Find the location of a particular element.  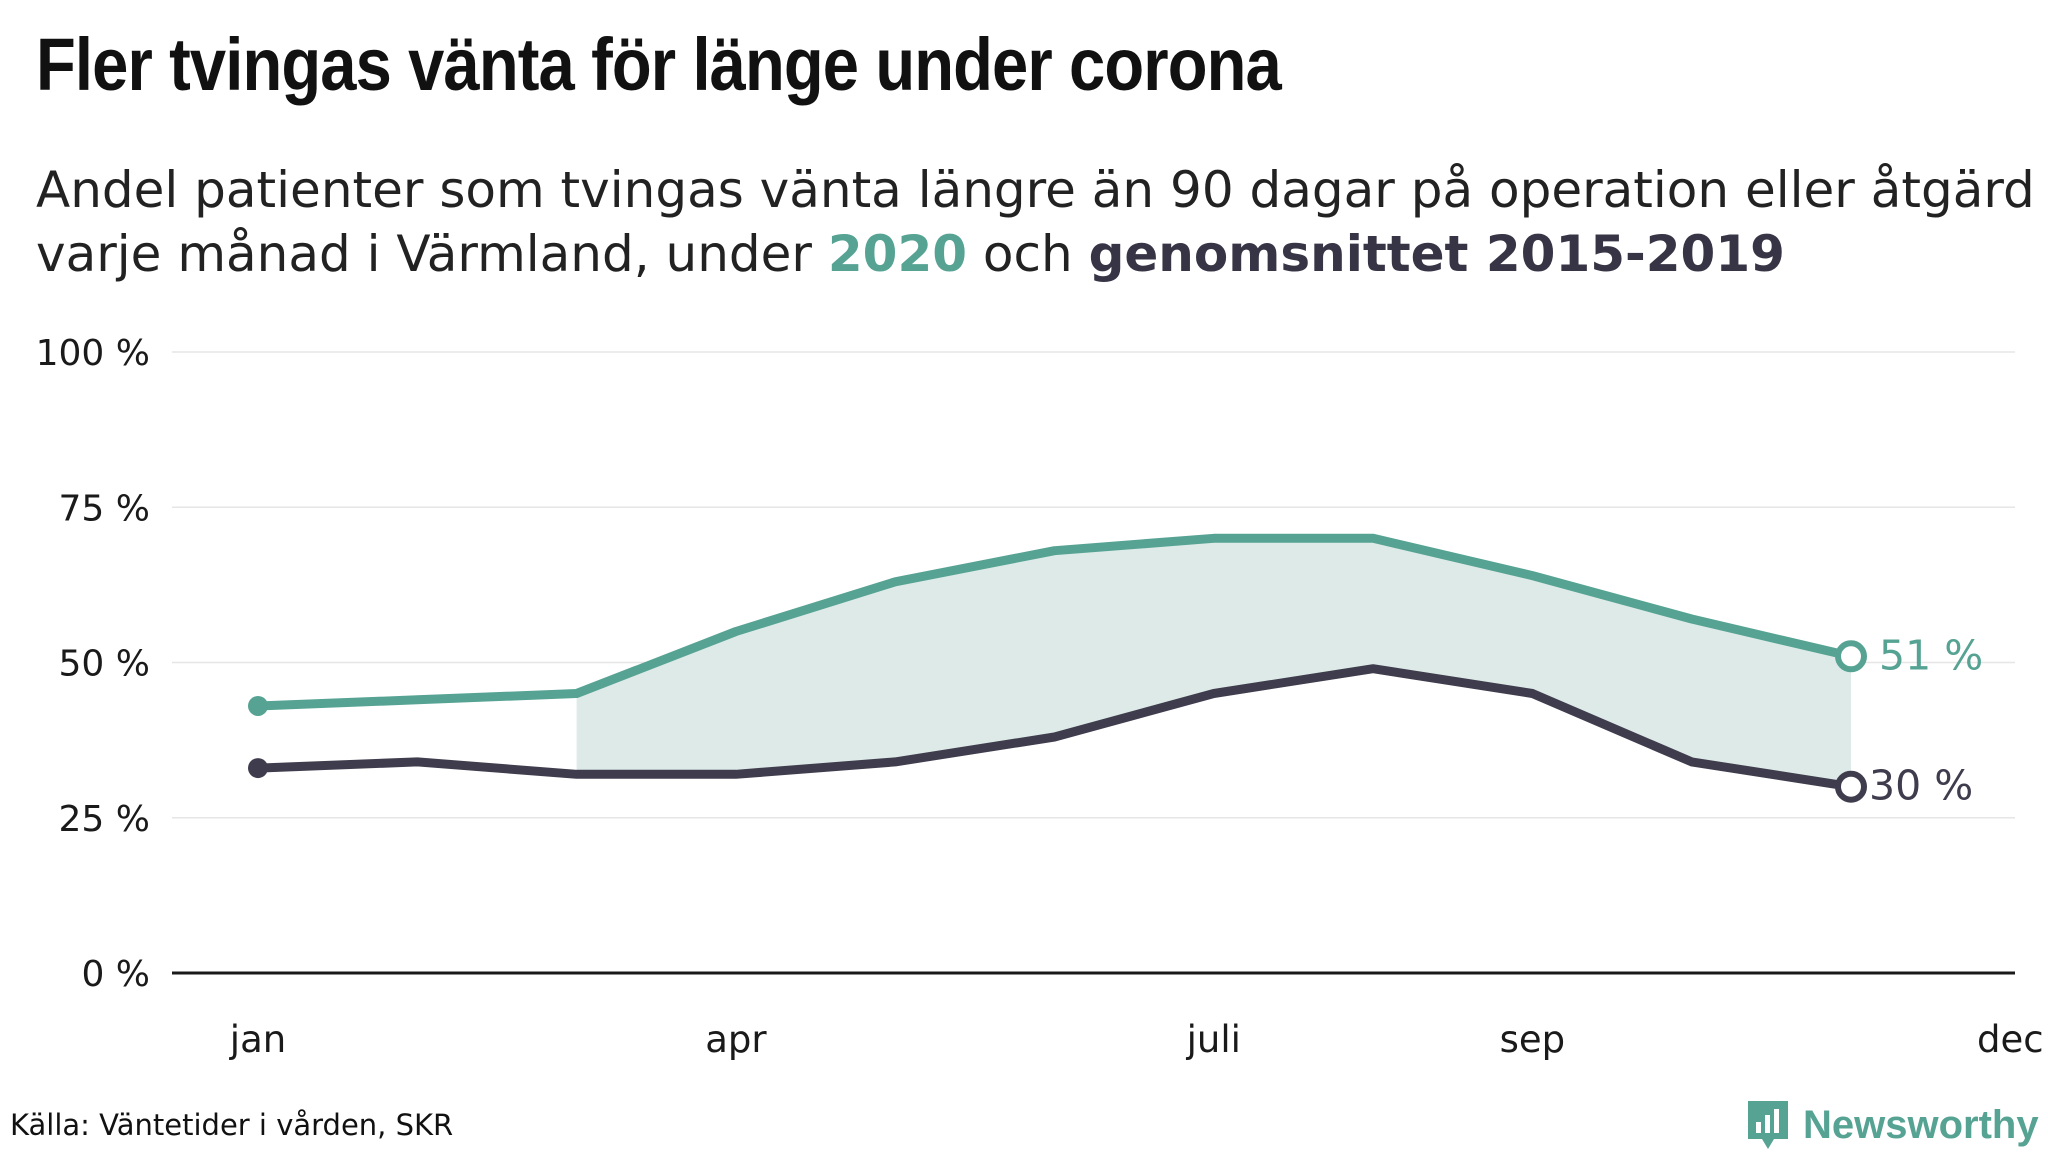

series-average-line is located at coordinates (1054, 728).